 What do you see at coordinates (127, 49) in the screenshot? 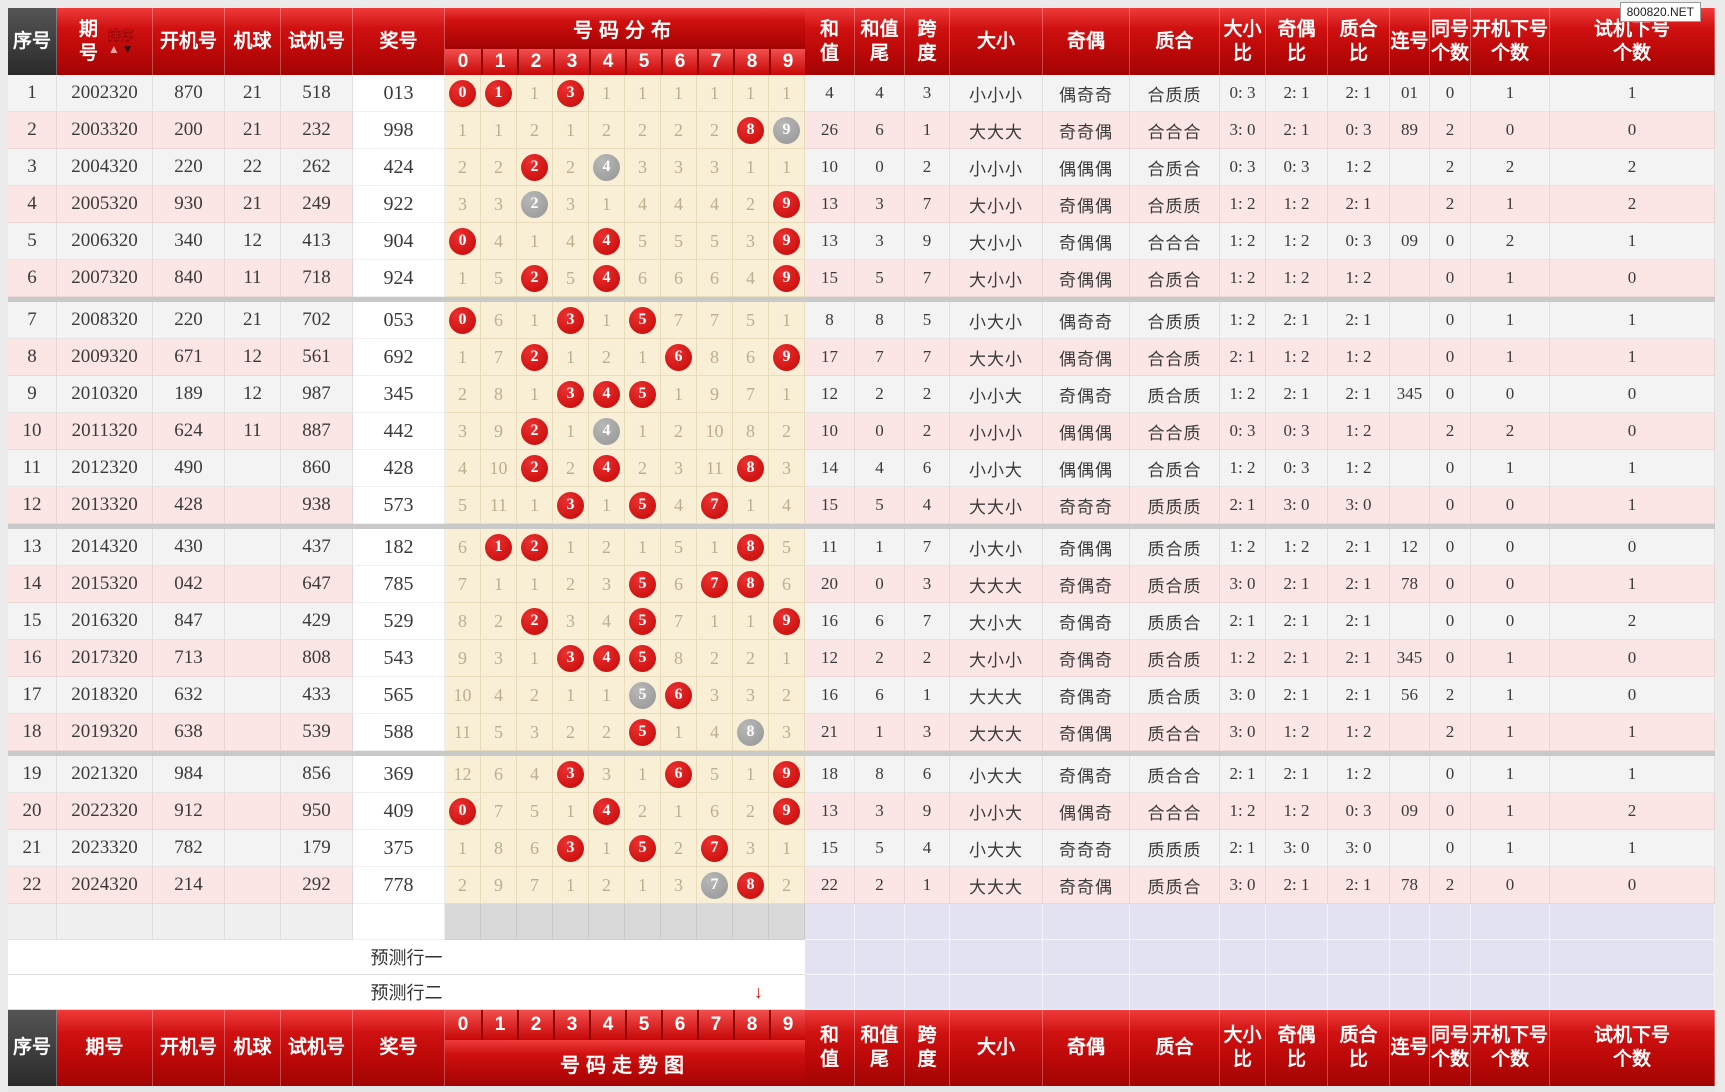
I see `sort-desc-icon: ▼` at bounding box center [127, 49].